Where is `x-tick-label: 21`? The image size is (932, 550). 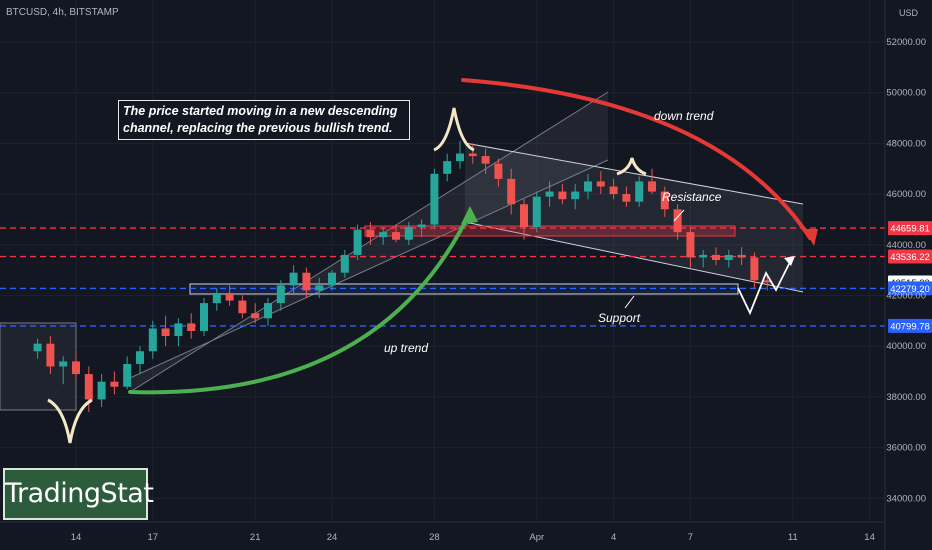
x-tick-label: 21 is located at coordinates (255, 537).